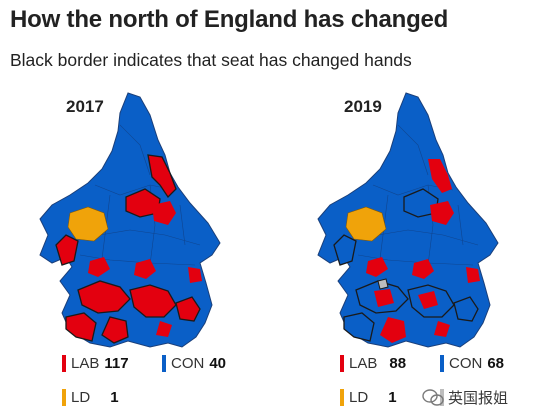 The image size is (550, 420). Describe the element at coordinates (229, 19) in the screenshot. I see `page-title: How the north of England has changed` at that location.